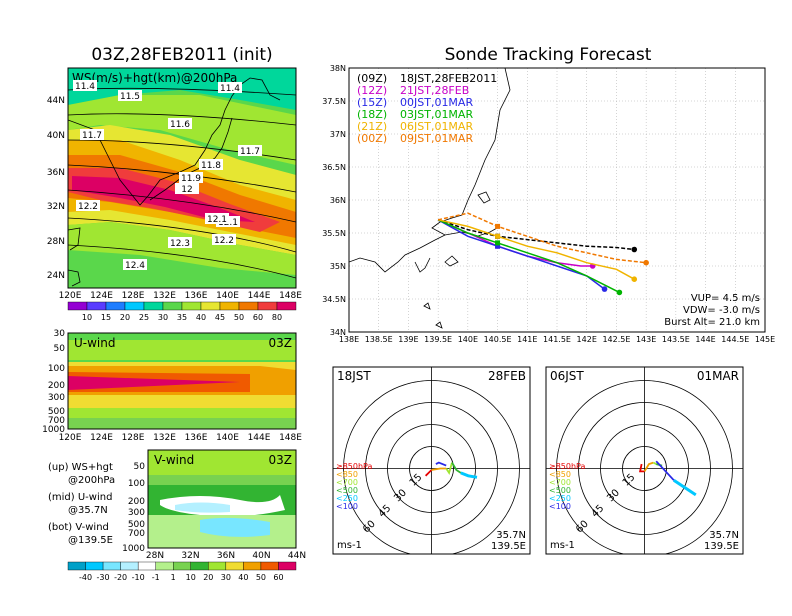  I want to click on map-colorbar-label: 25, so click(144, 317).